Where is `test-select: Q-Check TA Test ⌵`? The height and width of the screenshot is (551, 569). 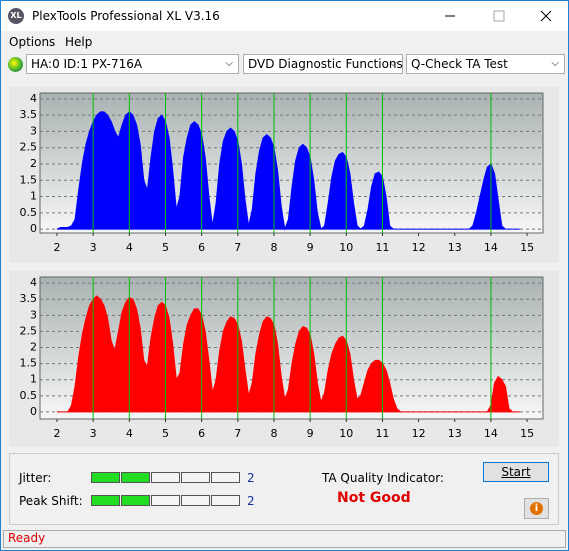
test-select: Q-Check TA Test ⌵ is located at coordinates (485, 64).